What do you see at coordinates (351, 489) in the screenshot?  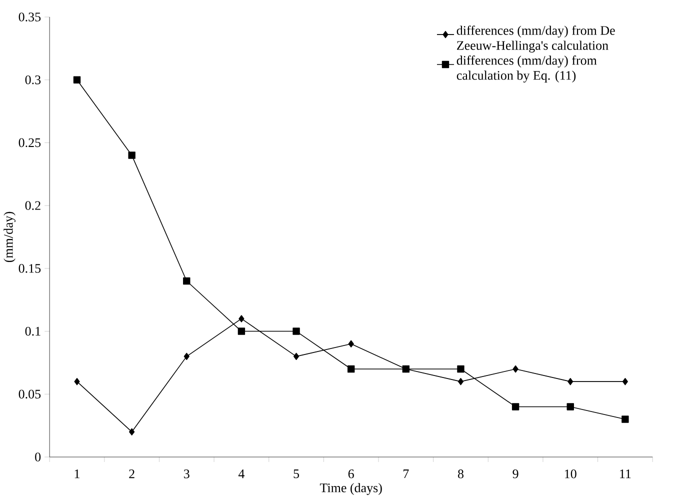 I see `x-axis-title: Time (days)` at bounding box center [351, 489].